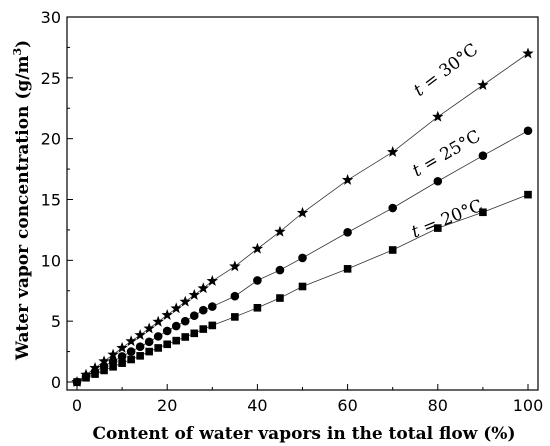 This screenshot has height=446, width=550. I want to click on x-tick-label: 60, so click(347, 405).